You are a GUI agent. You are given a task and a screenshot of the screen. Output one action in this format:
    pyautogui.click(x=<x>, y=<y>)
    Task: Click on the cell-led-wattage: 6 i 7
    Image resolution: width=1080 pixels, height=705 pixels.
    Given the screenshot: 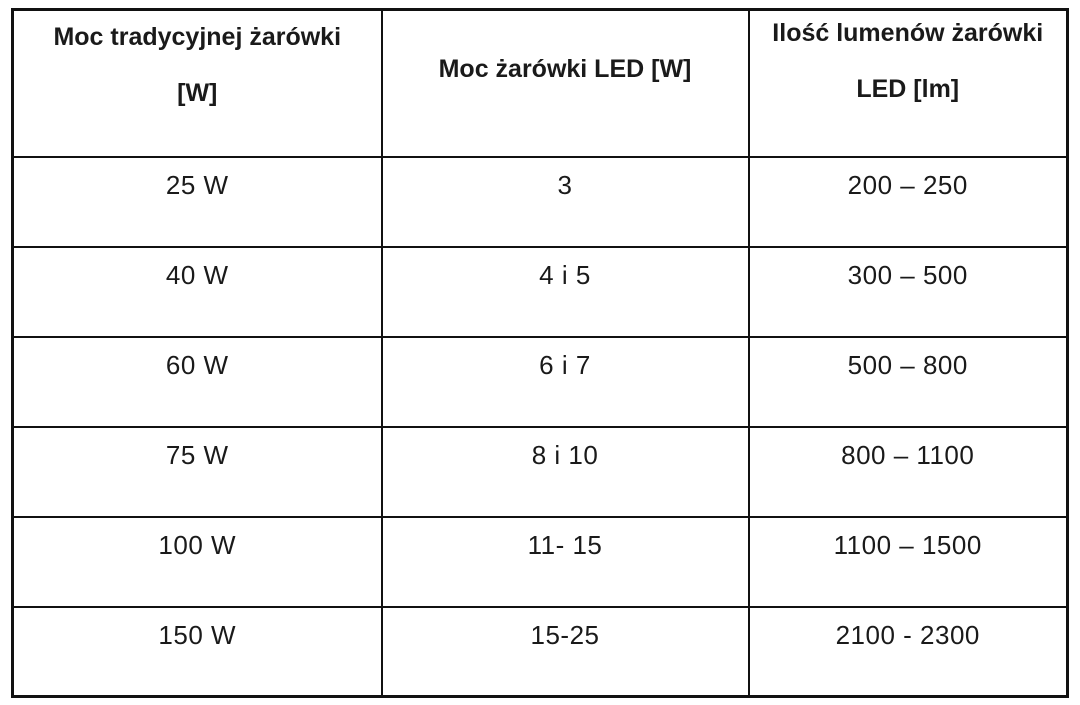 What is the action you would take?
    pyautogui.click(x=565, y=381)
    